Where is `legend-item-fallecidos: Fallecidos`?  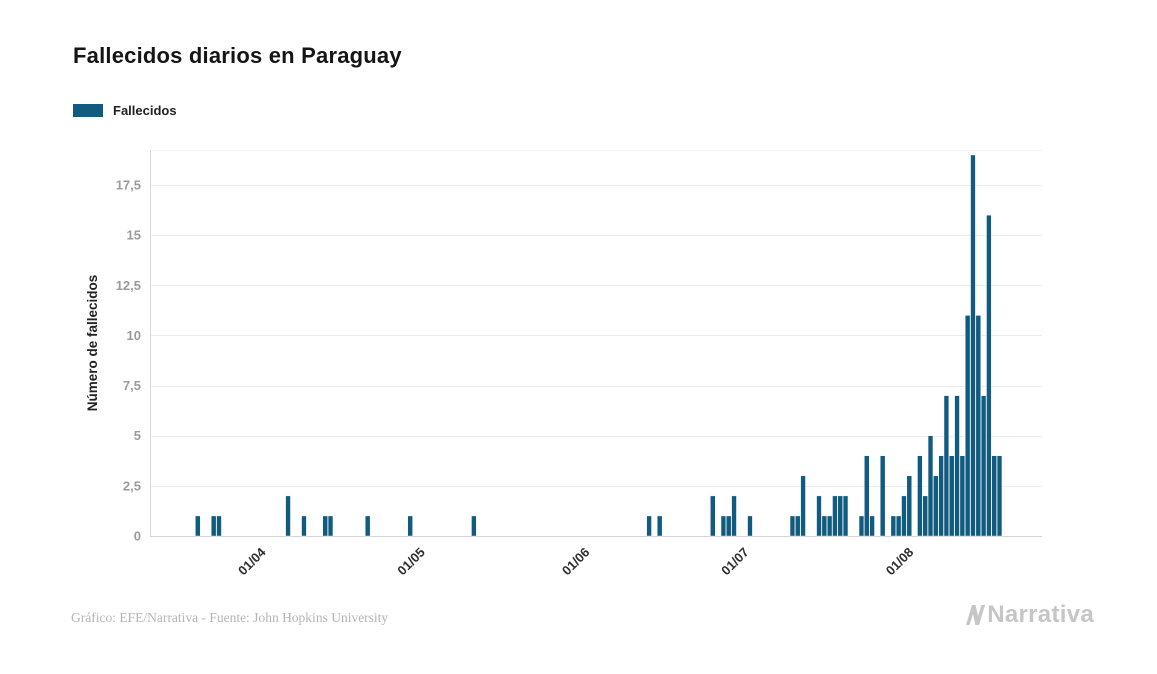 legend-item-fallecidos: Fallecidos is located at coordinates (125, 110).